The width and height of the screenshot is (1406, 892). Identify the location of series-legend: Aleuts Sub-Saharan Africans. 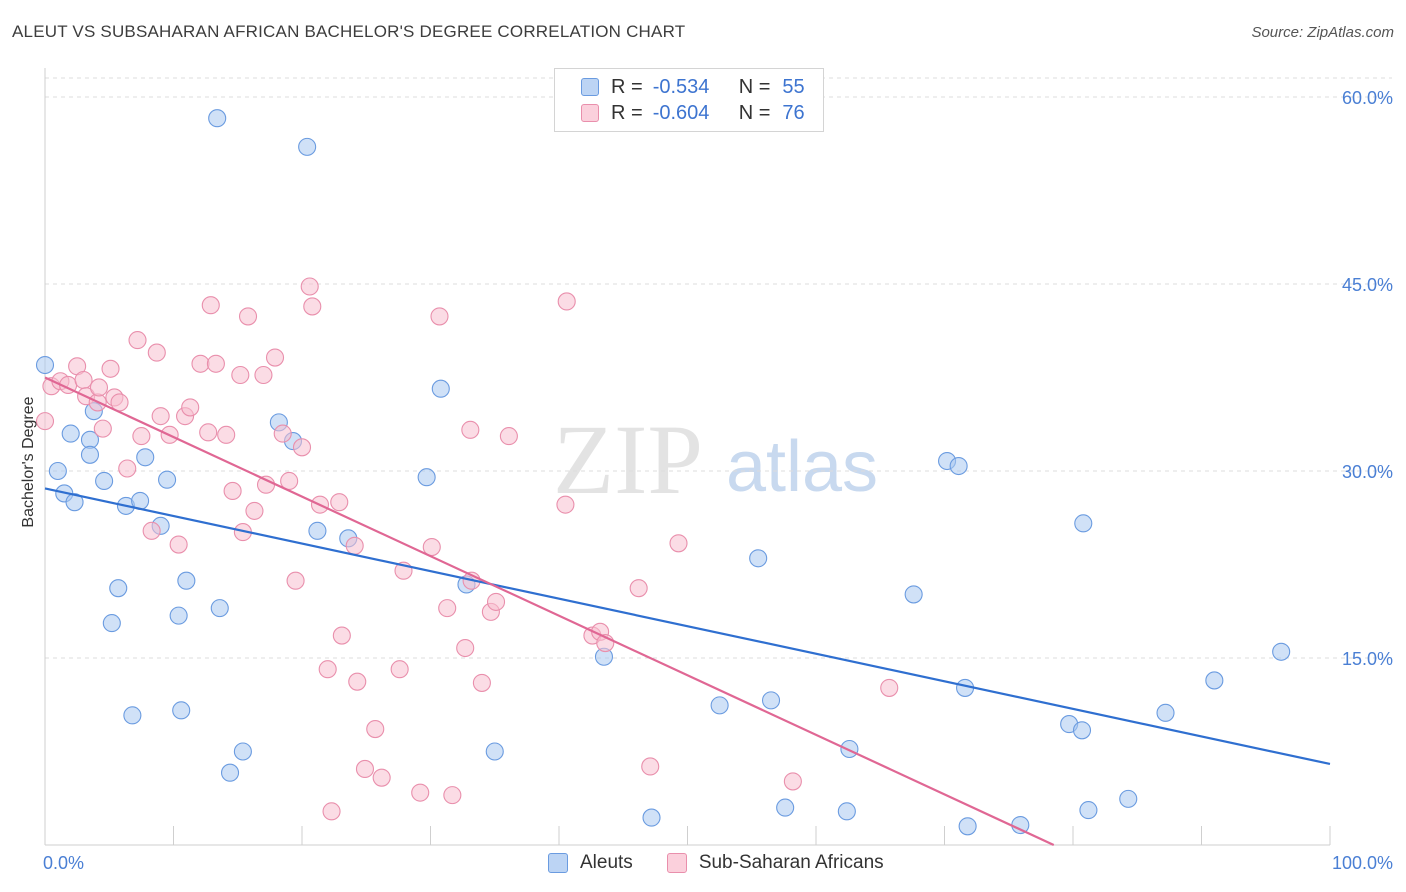
(733, 863).